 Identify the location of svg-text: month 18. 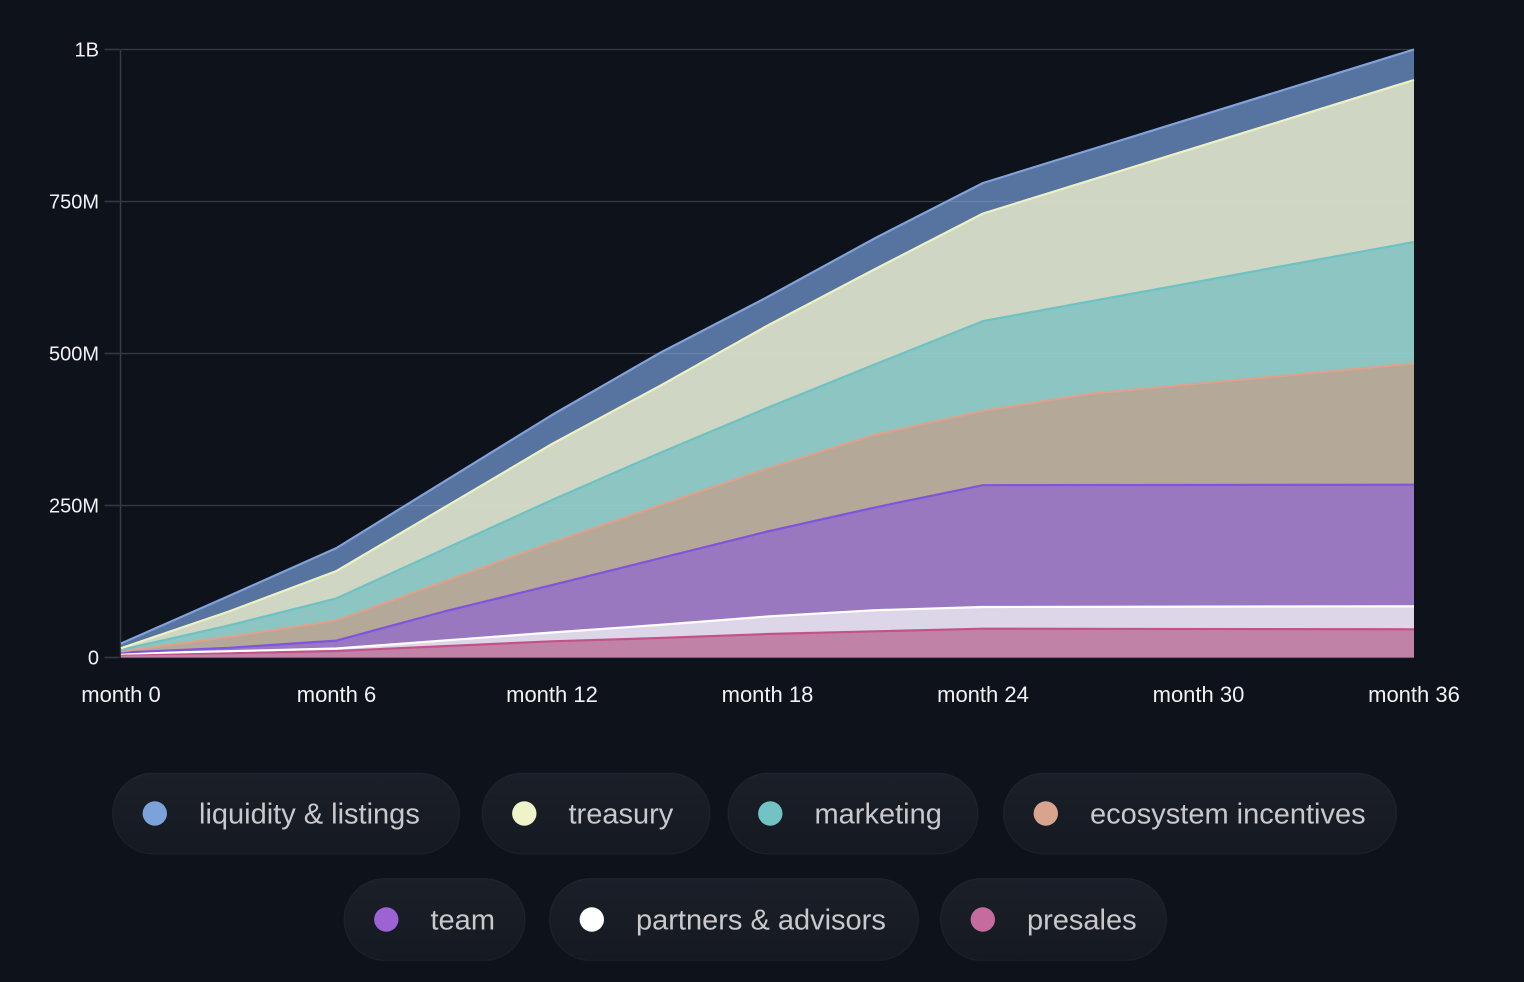
(768, 694).